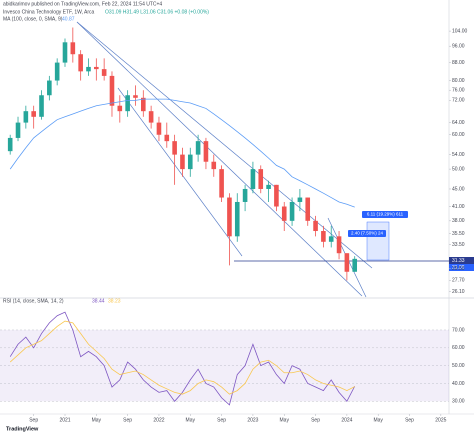  Describe the element at coordinates (458, 221) in the screenshot. I see `price-tick-label: 38.00` at that location.